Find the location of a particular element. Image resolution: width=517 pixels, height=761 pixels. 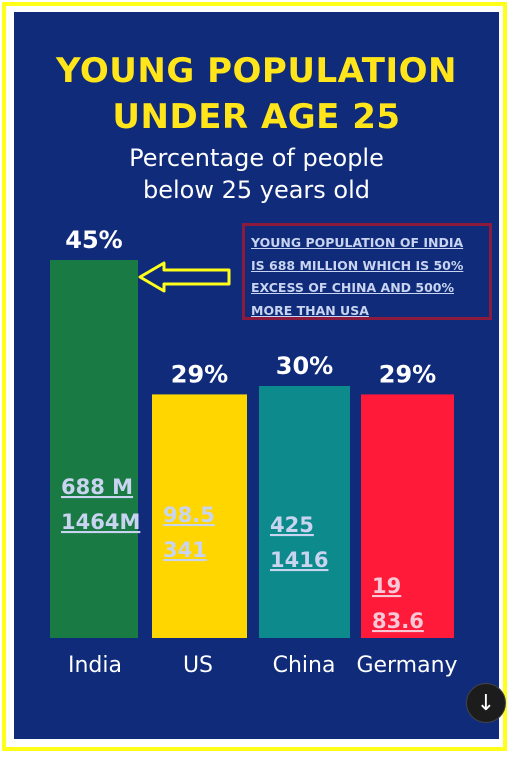

total-population-label-china: 1416 is located at coordinates (299, 560).